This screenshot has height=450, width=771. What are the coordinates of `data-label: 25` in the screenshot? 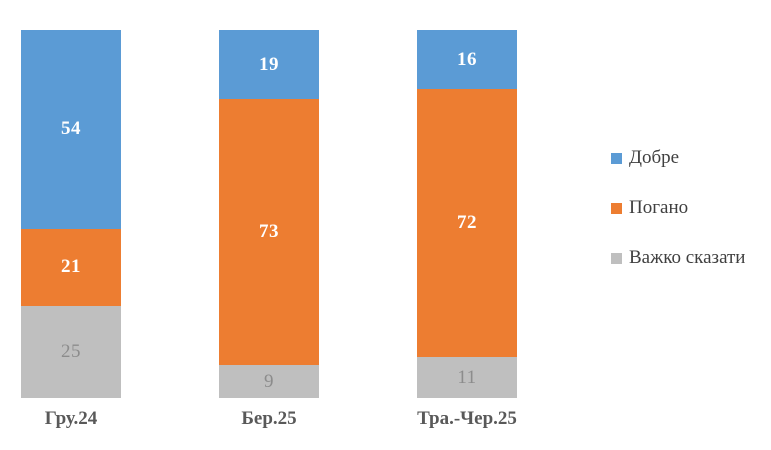 It's located at (71, 351).